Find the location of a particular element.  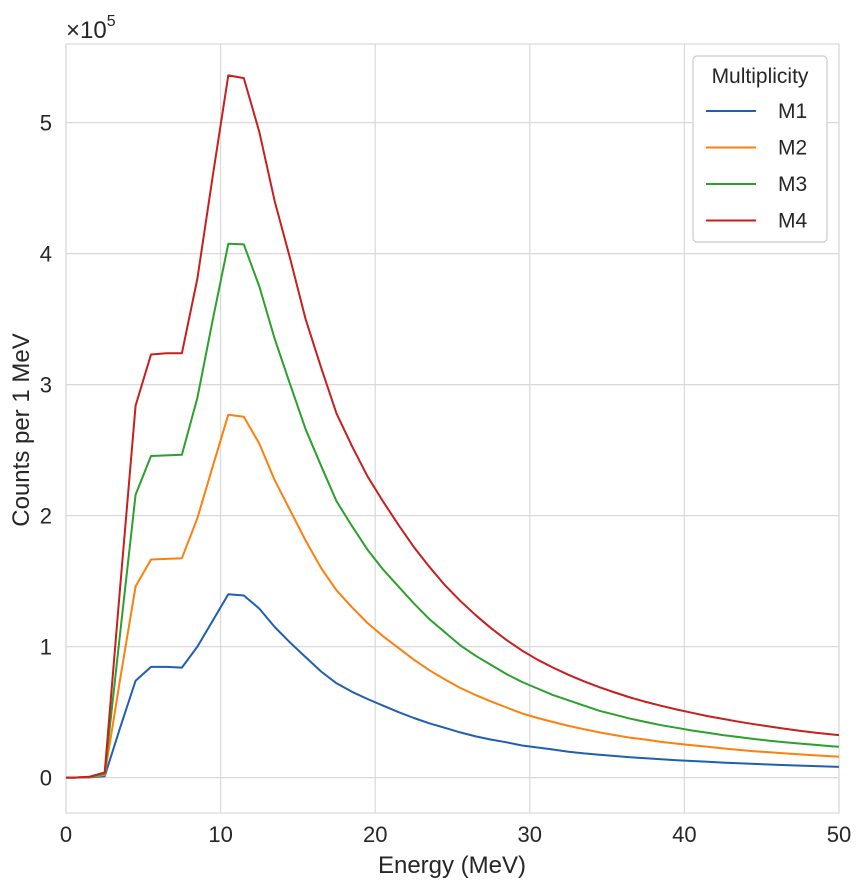

legend-title: Multiplicity is located at coordinates (760, 76).